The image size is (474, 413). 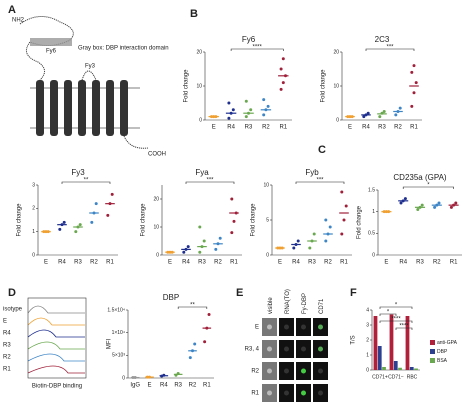 What do you see at coordinates (51, 42) in the screenshot?
I see `gray-box` at bounding box center [51, 42].